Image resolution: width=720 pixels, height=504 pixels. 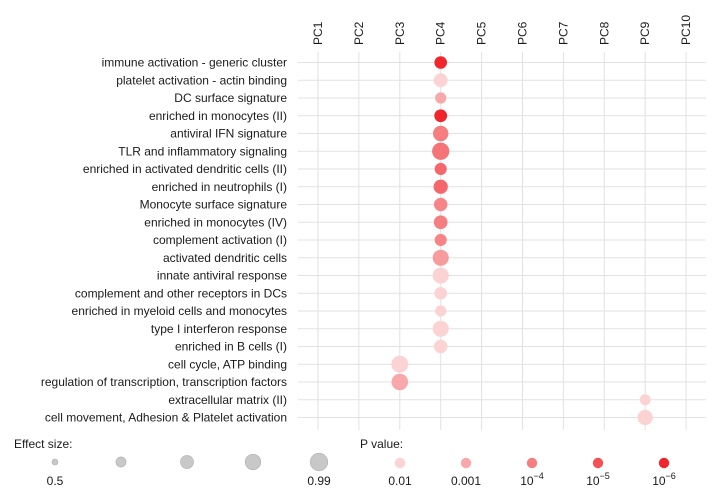 I want to click on p-value-legend-title: P value:, so click(x=381, y=444).